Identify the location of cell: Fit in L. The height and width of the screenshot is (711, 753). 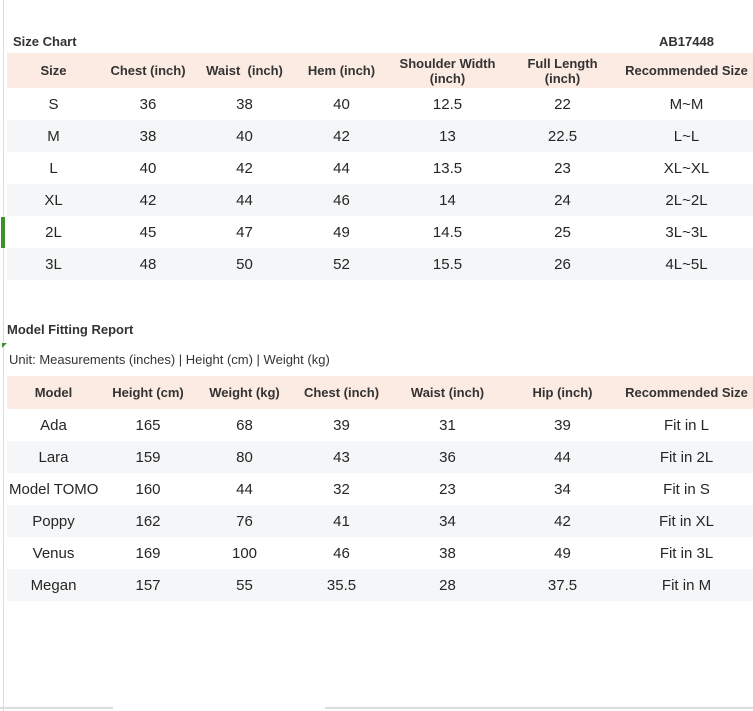
(686, 425).